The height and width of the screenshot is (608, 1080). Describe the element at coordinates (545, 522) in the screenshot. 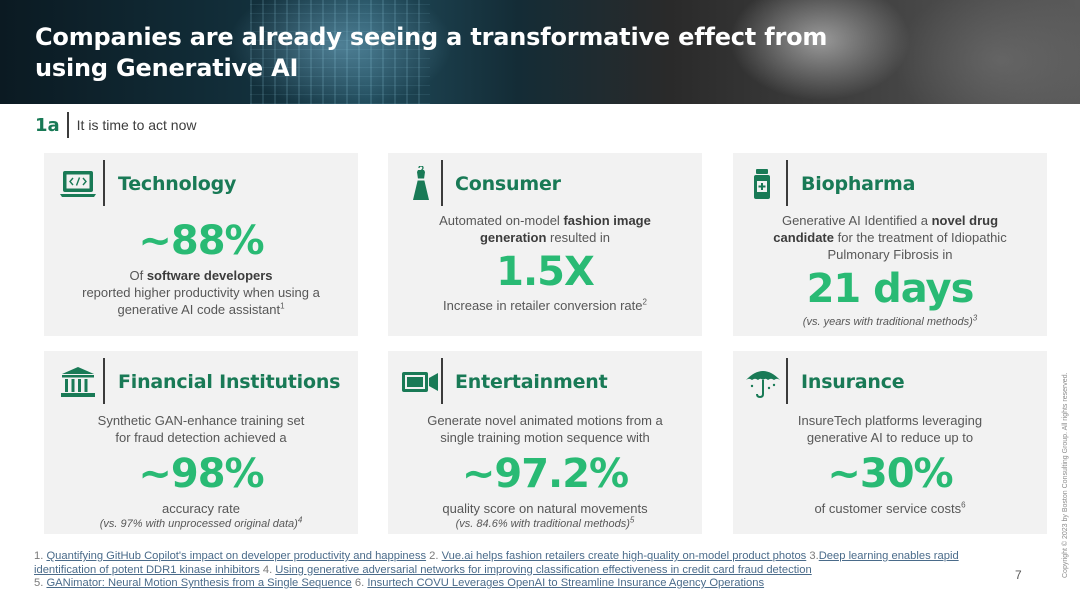

I see `stat-note: (vs. 84.6% with traditional methods)5` at that location.